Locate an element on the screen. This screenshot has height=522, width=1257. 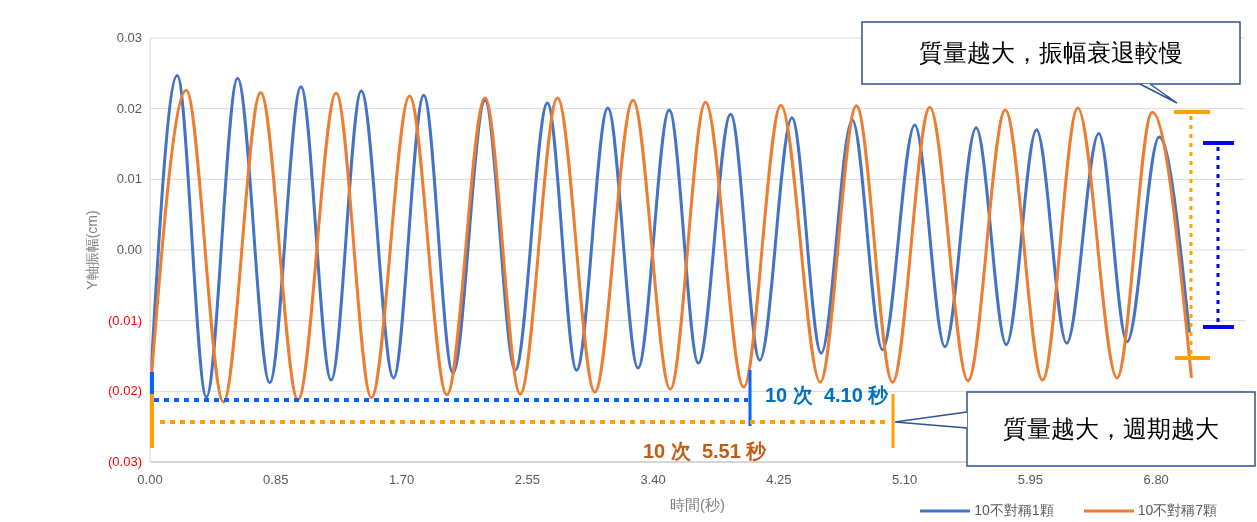
x-tick-label: 4.25 is located at coordinates (779, 479).